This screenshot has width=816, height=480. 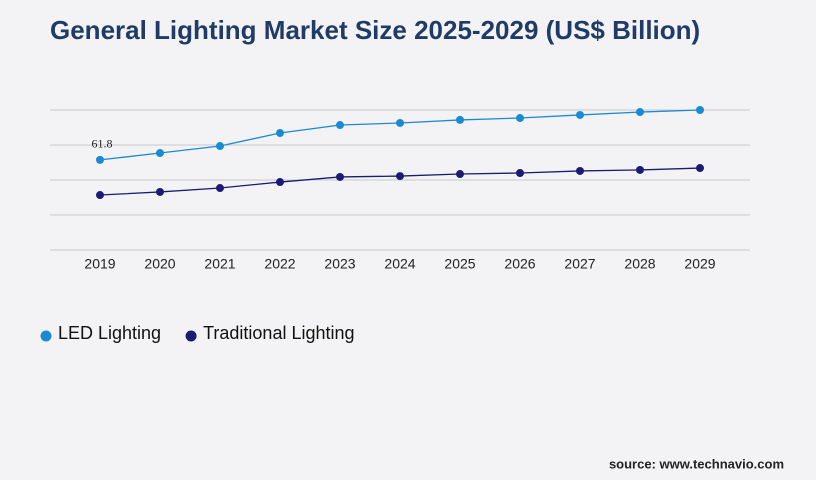 I want to click on x-tick-label: 2021, so click(x=219, y=264).